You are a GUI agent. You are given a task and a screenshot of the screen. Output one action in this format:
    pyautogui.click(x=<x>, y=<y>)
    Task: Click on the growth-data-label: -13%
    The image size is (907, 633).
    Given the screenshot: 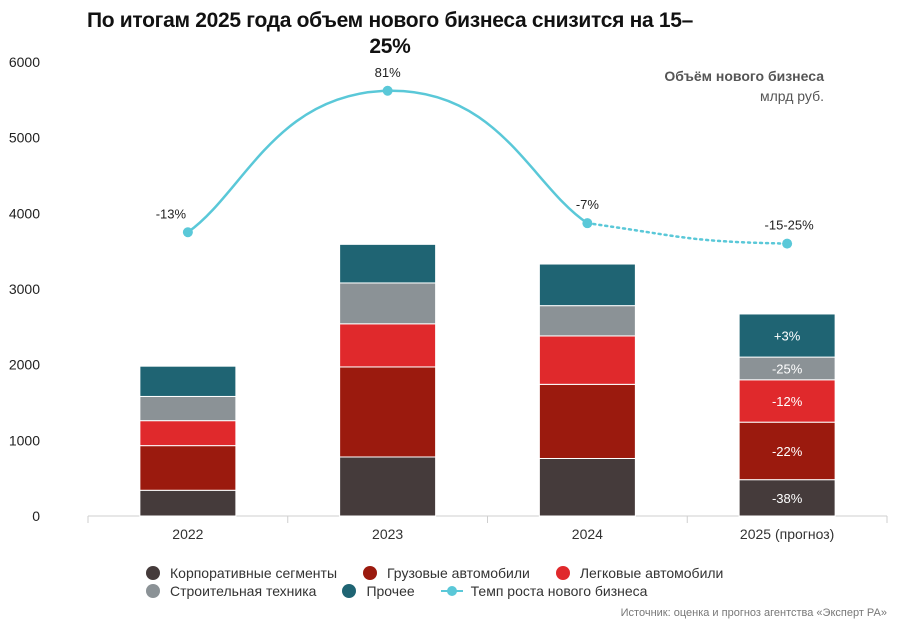 What is the action you would take?
    pyautogui.click(x=171, y=213)
    